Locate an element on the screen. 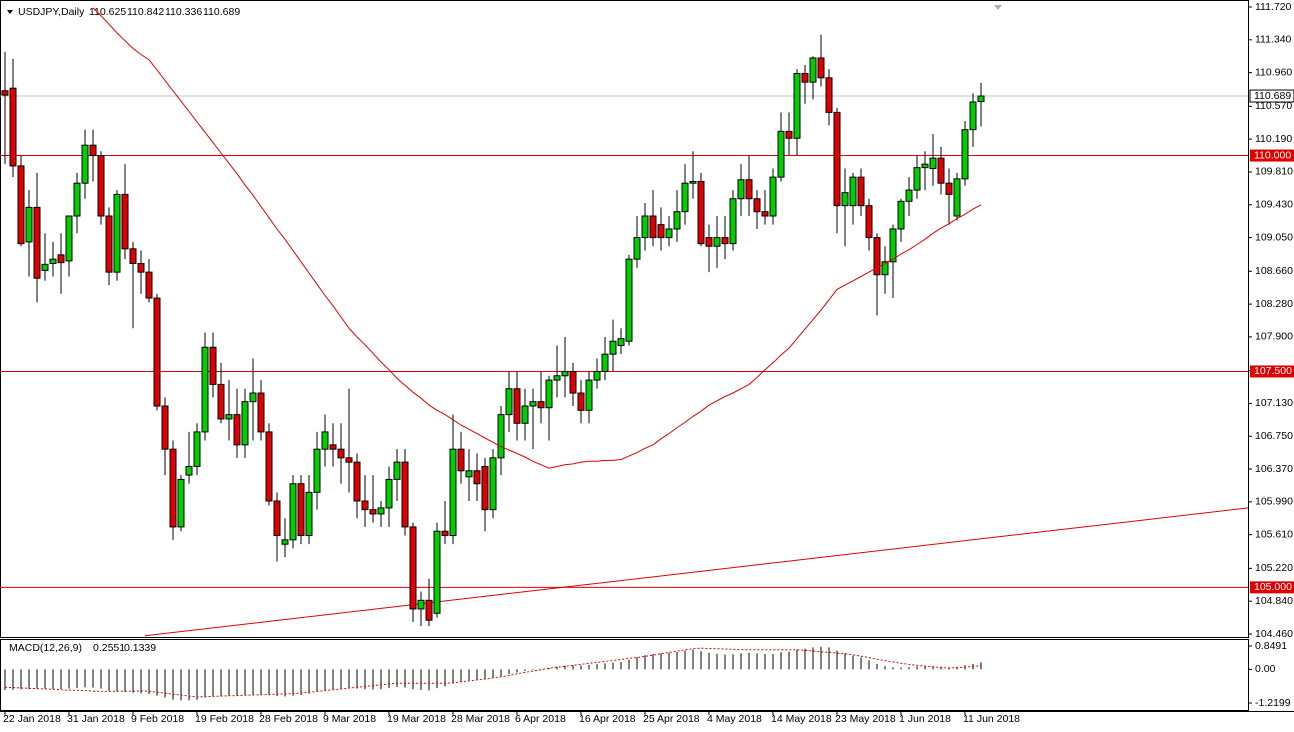 The height and width of the screenshot is (732, 1294). y-tick-label: 111.720 is located at coordinates (1273, 7).